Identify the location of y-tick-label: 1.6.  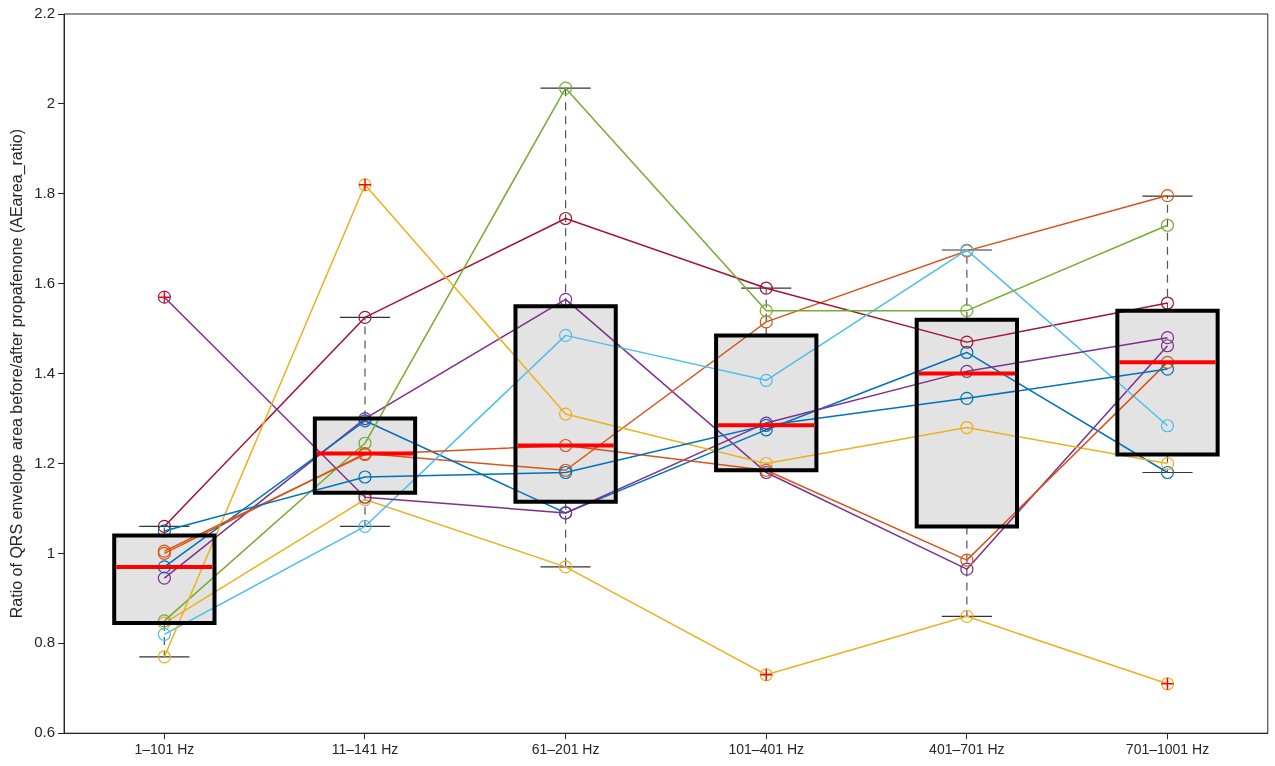
(45, 282).